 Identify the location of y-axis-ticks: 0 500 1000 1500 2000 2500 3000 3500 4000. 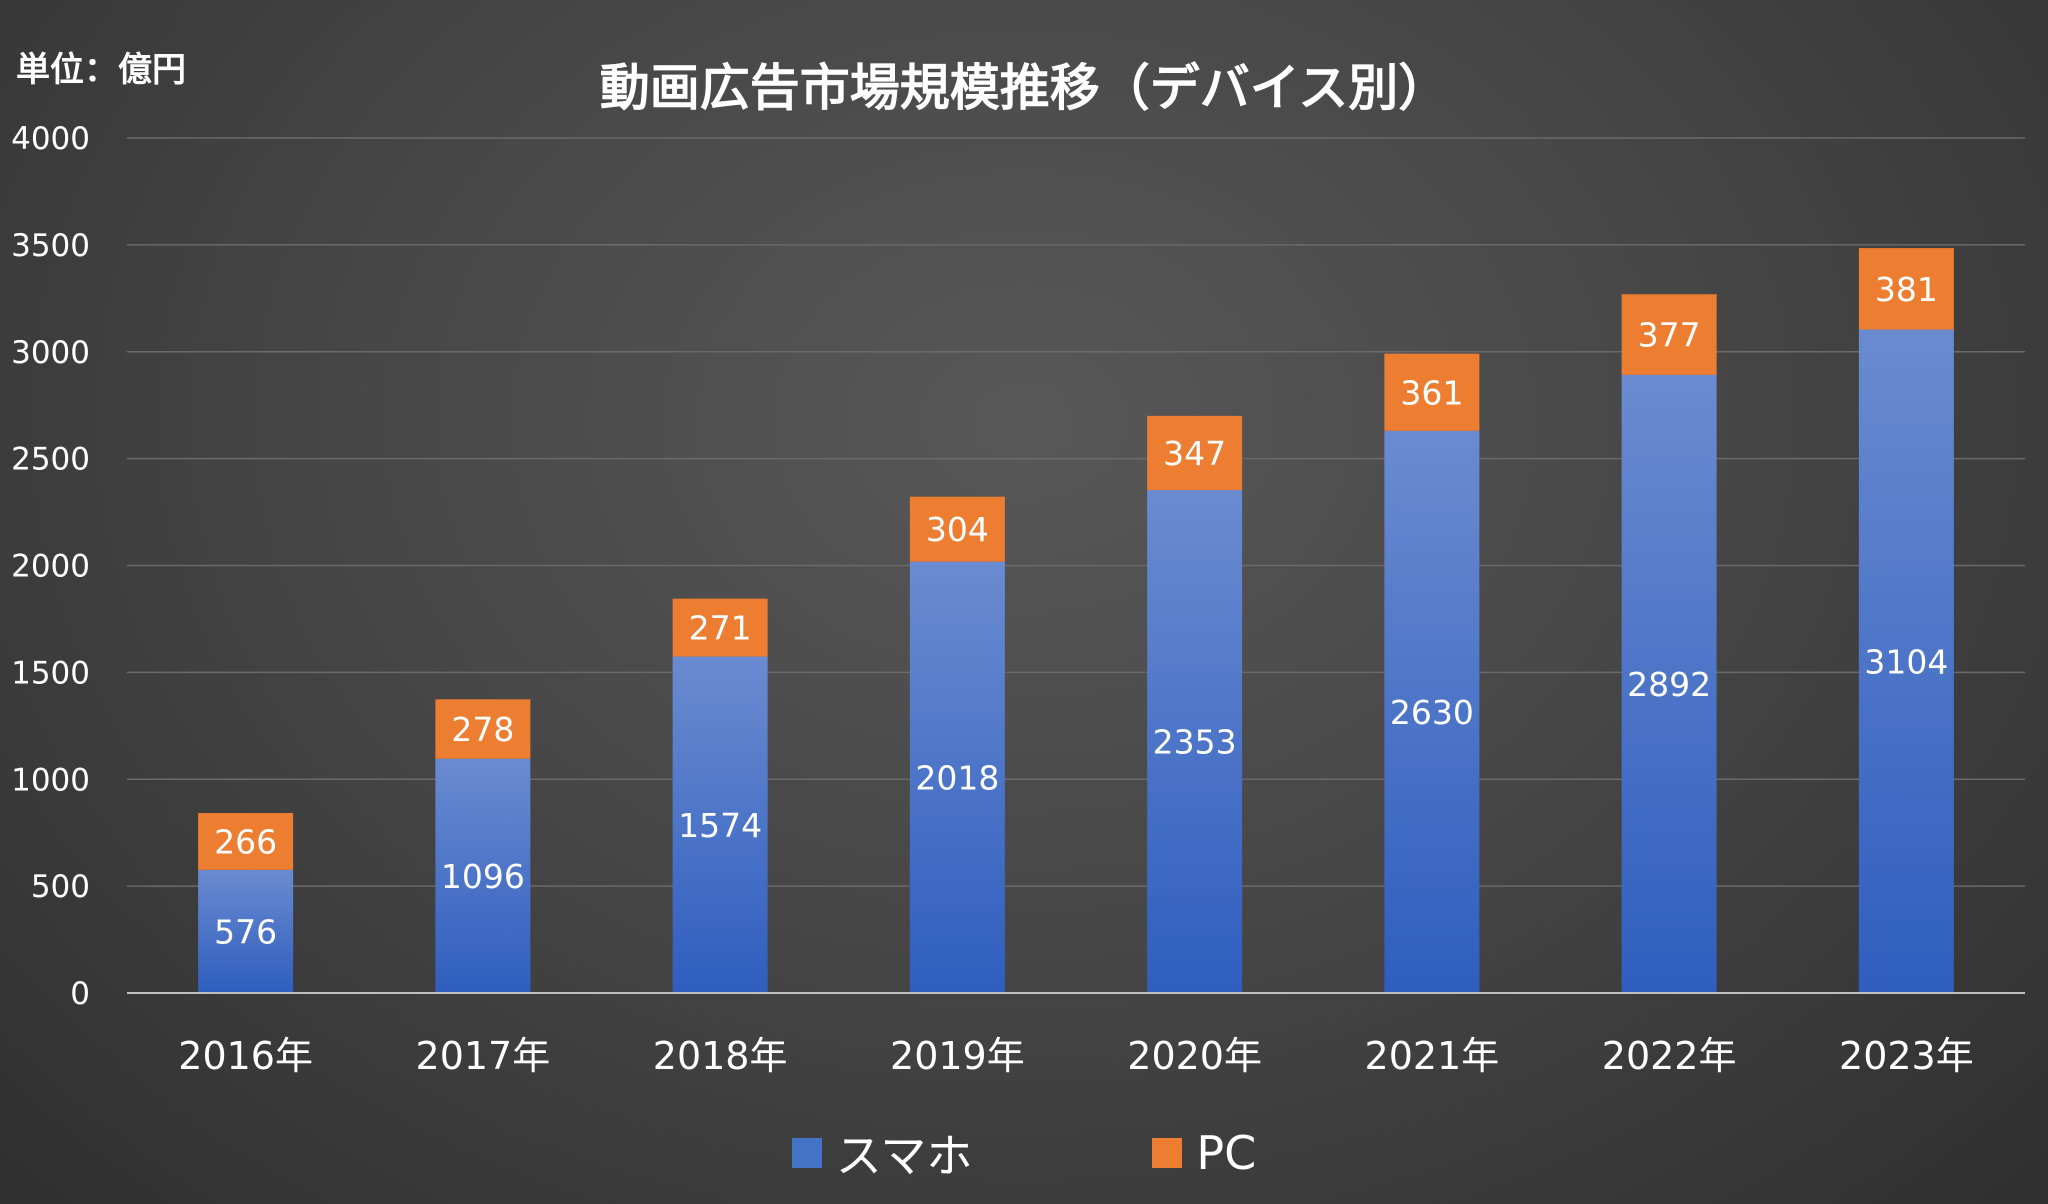
(50, 566).